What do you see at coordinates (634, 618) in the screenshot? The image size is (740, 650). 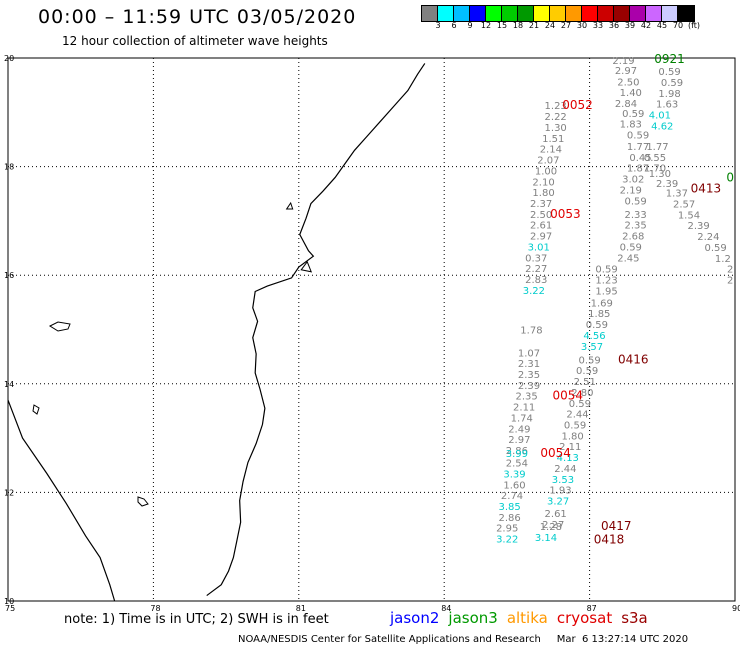 I see `satellite-s3a: s3a` at bounding box center [634, 618].